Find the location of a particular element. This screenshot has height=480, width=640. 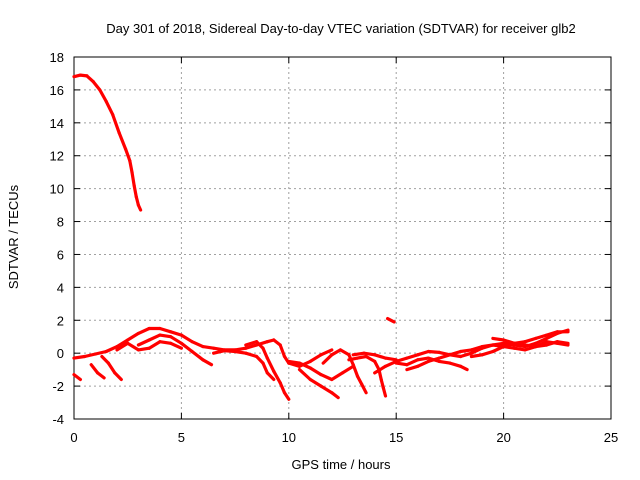

x-tick-label: 20 is located at coordinates (503, 437).